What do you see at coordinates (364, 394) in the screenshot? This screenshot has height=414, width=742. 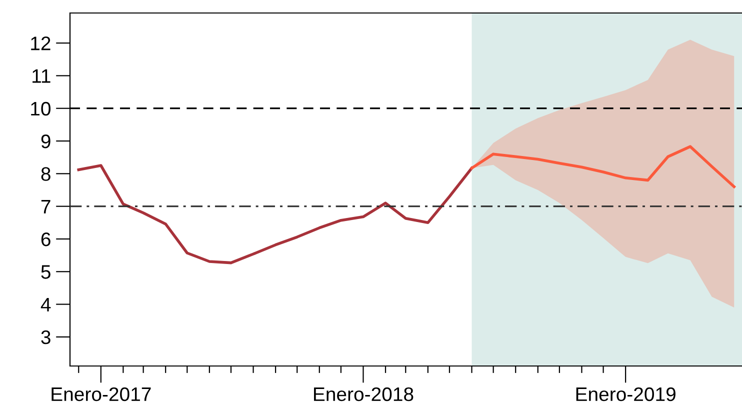 I see `x-tick-label: Enero-2018` at bounding box center [364, 394].